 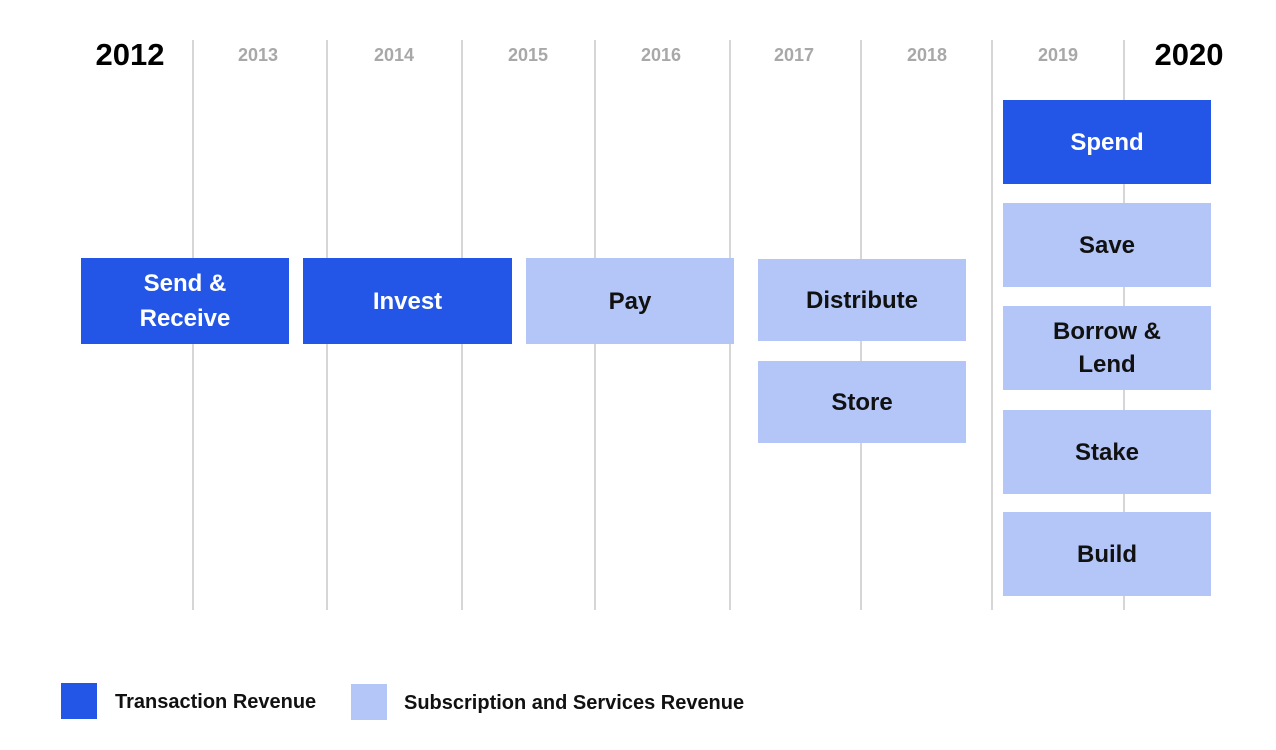 I want to click on year-label-2019: 2019, so click(x=1058, y=55).